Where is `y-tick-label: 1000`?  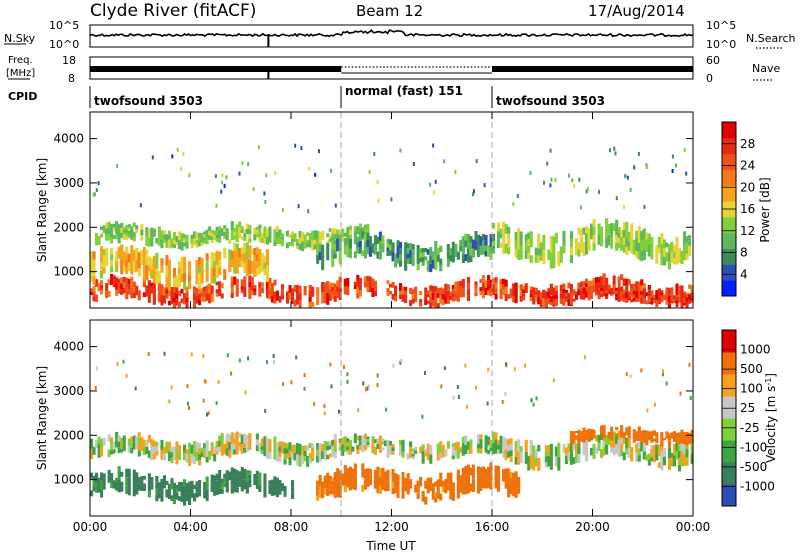
y-tick-label: 1000 is located at coordinates (68, 480).